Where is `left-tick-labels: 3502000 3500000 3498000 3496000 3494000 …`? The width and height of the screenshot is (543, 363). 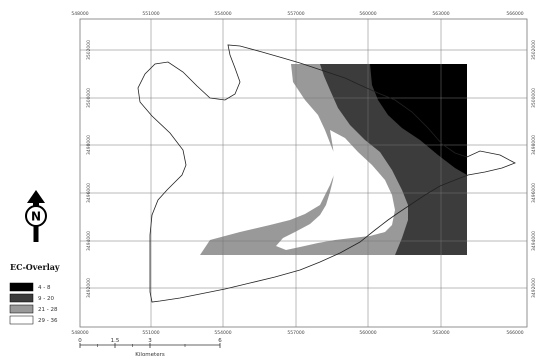
left-tick-labels: 3502000 3500000 3498000 3496000 3494000 … is located at coordinates (89, 169).